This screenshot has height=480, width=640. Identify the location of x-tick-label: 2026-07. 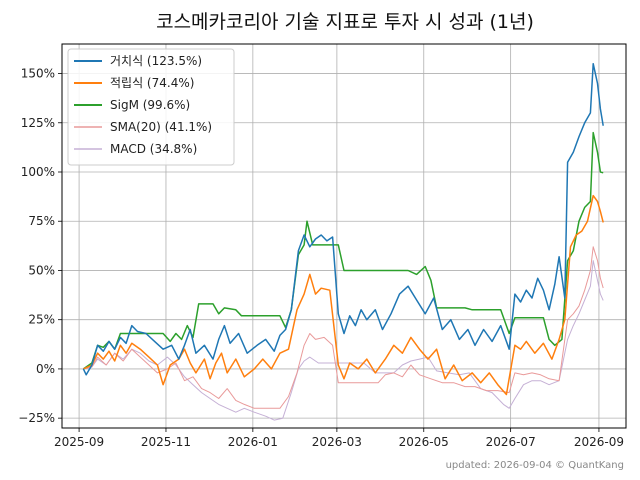
(511, 442).